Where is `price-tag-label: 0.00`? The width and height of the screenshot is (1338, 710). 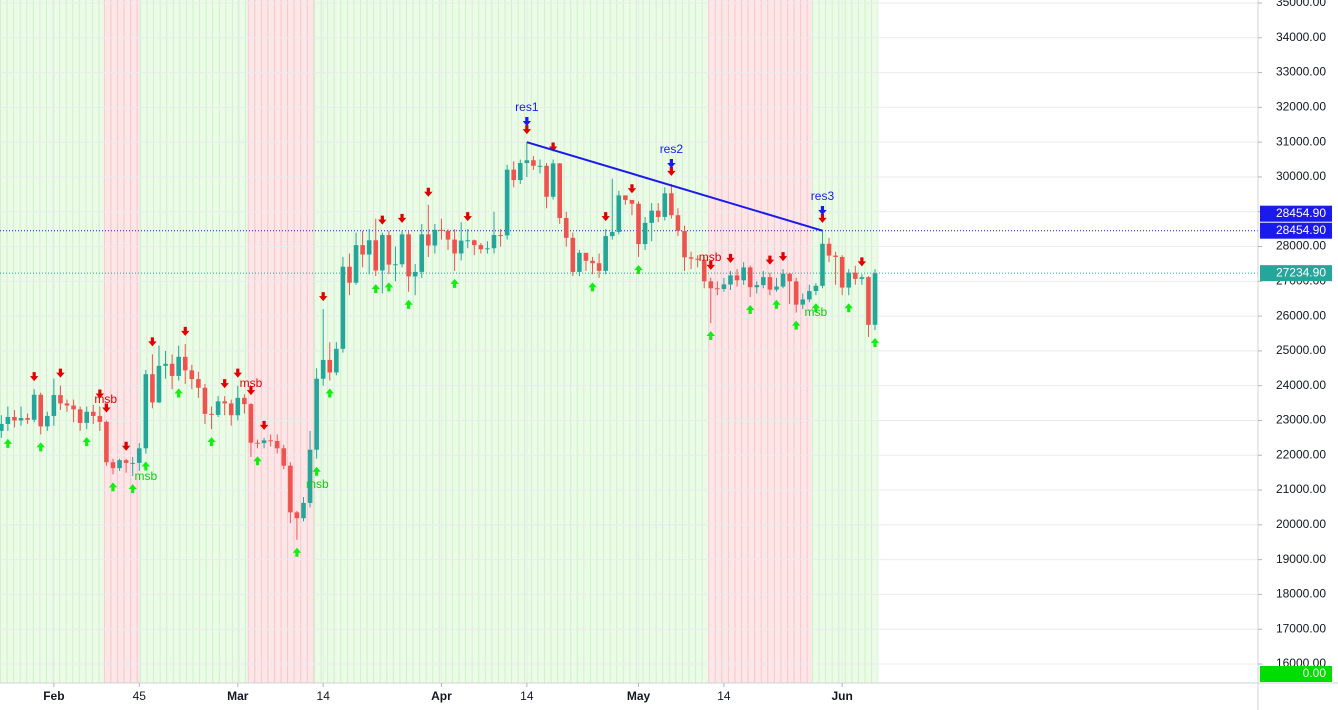
price-tag-label: 0.00 is located at coordinates (1315, 673).